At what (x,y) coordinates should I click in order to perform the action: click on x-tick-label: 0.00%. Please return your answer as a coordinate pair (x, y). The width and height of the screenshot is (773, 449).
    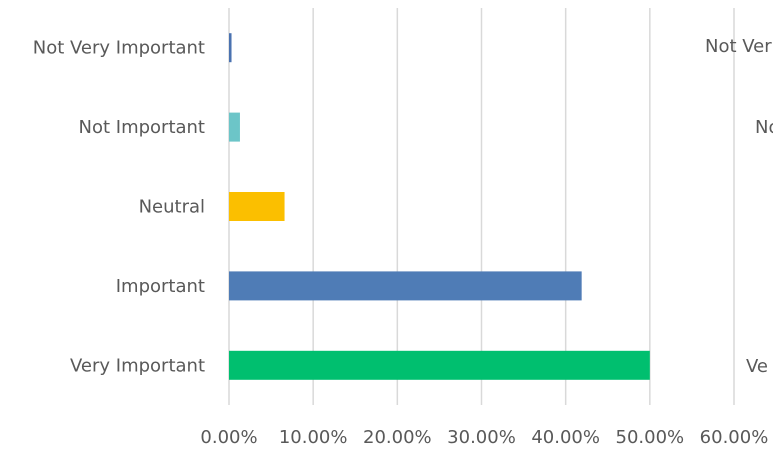
    Looking at the image, I should click on (228, 437).